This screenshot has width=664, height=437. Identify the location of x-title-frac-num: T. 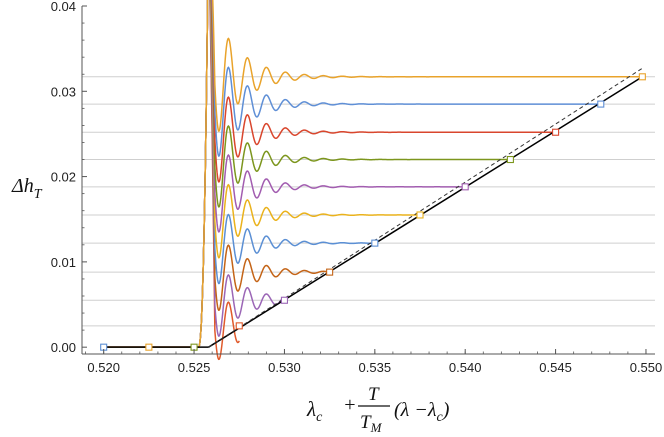
(374, 394).